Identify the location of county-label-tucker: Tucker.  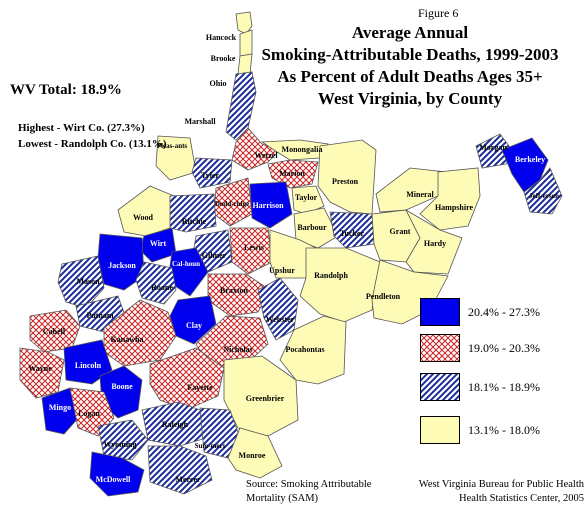
(352, 233).